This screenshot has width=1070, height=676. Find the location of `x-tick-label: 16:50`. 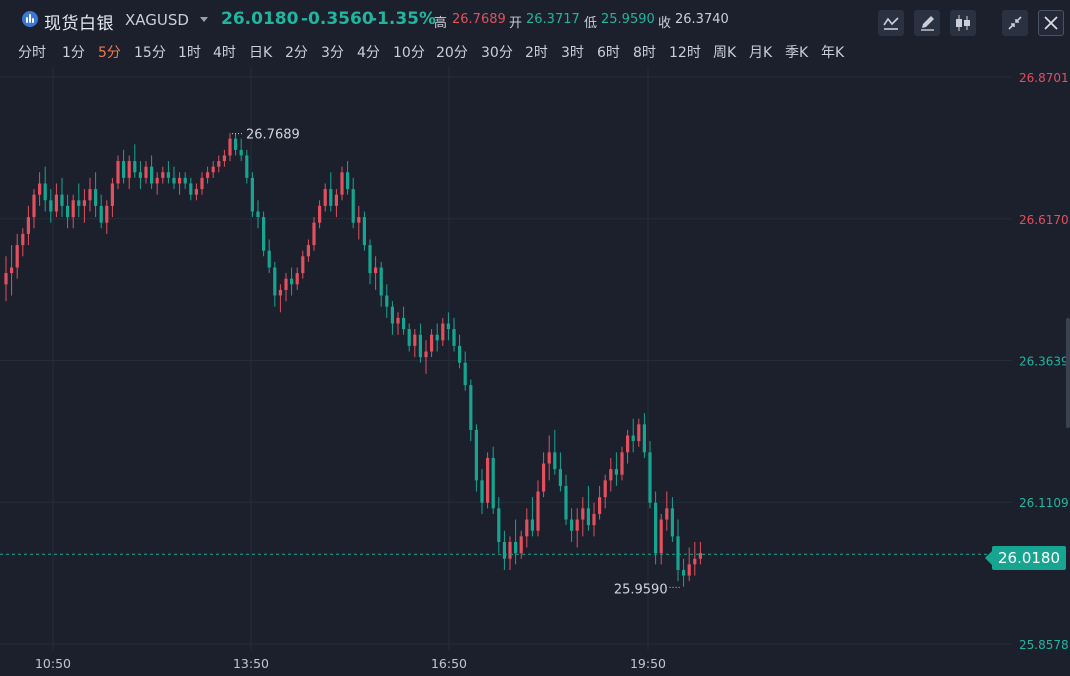

x-tick-label: 16:50 is located at coordinates (449, 663).